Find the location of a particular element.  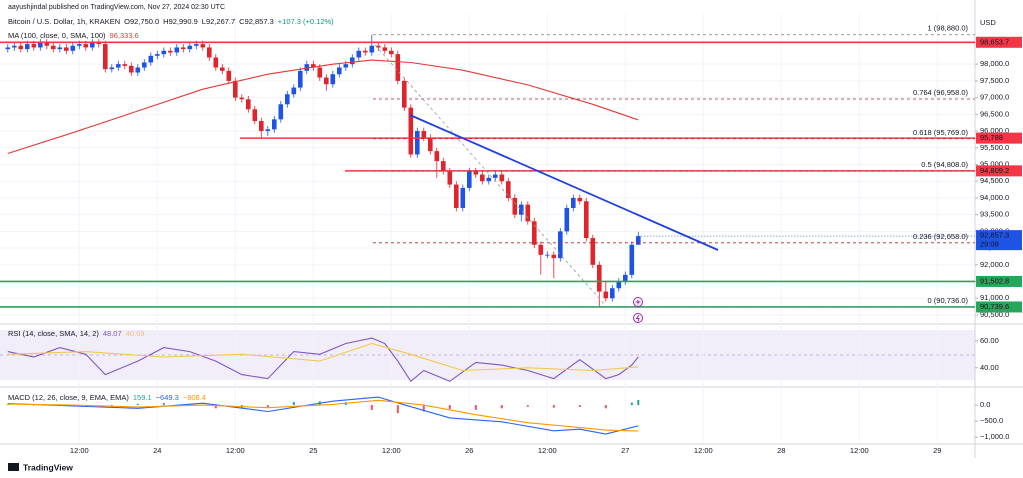

fib-trend-line is located at coordinates (490, 175).